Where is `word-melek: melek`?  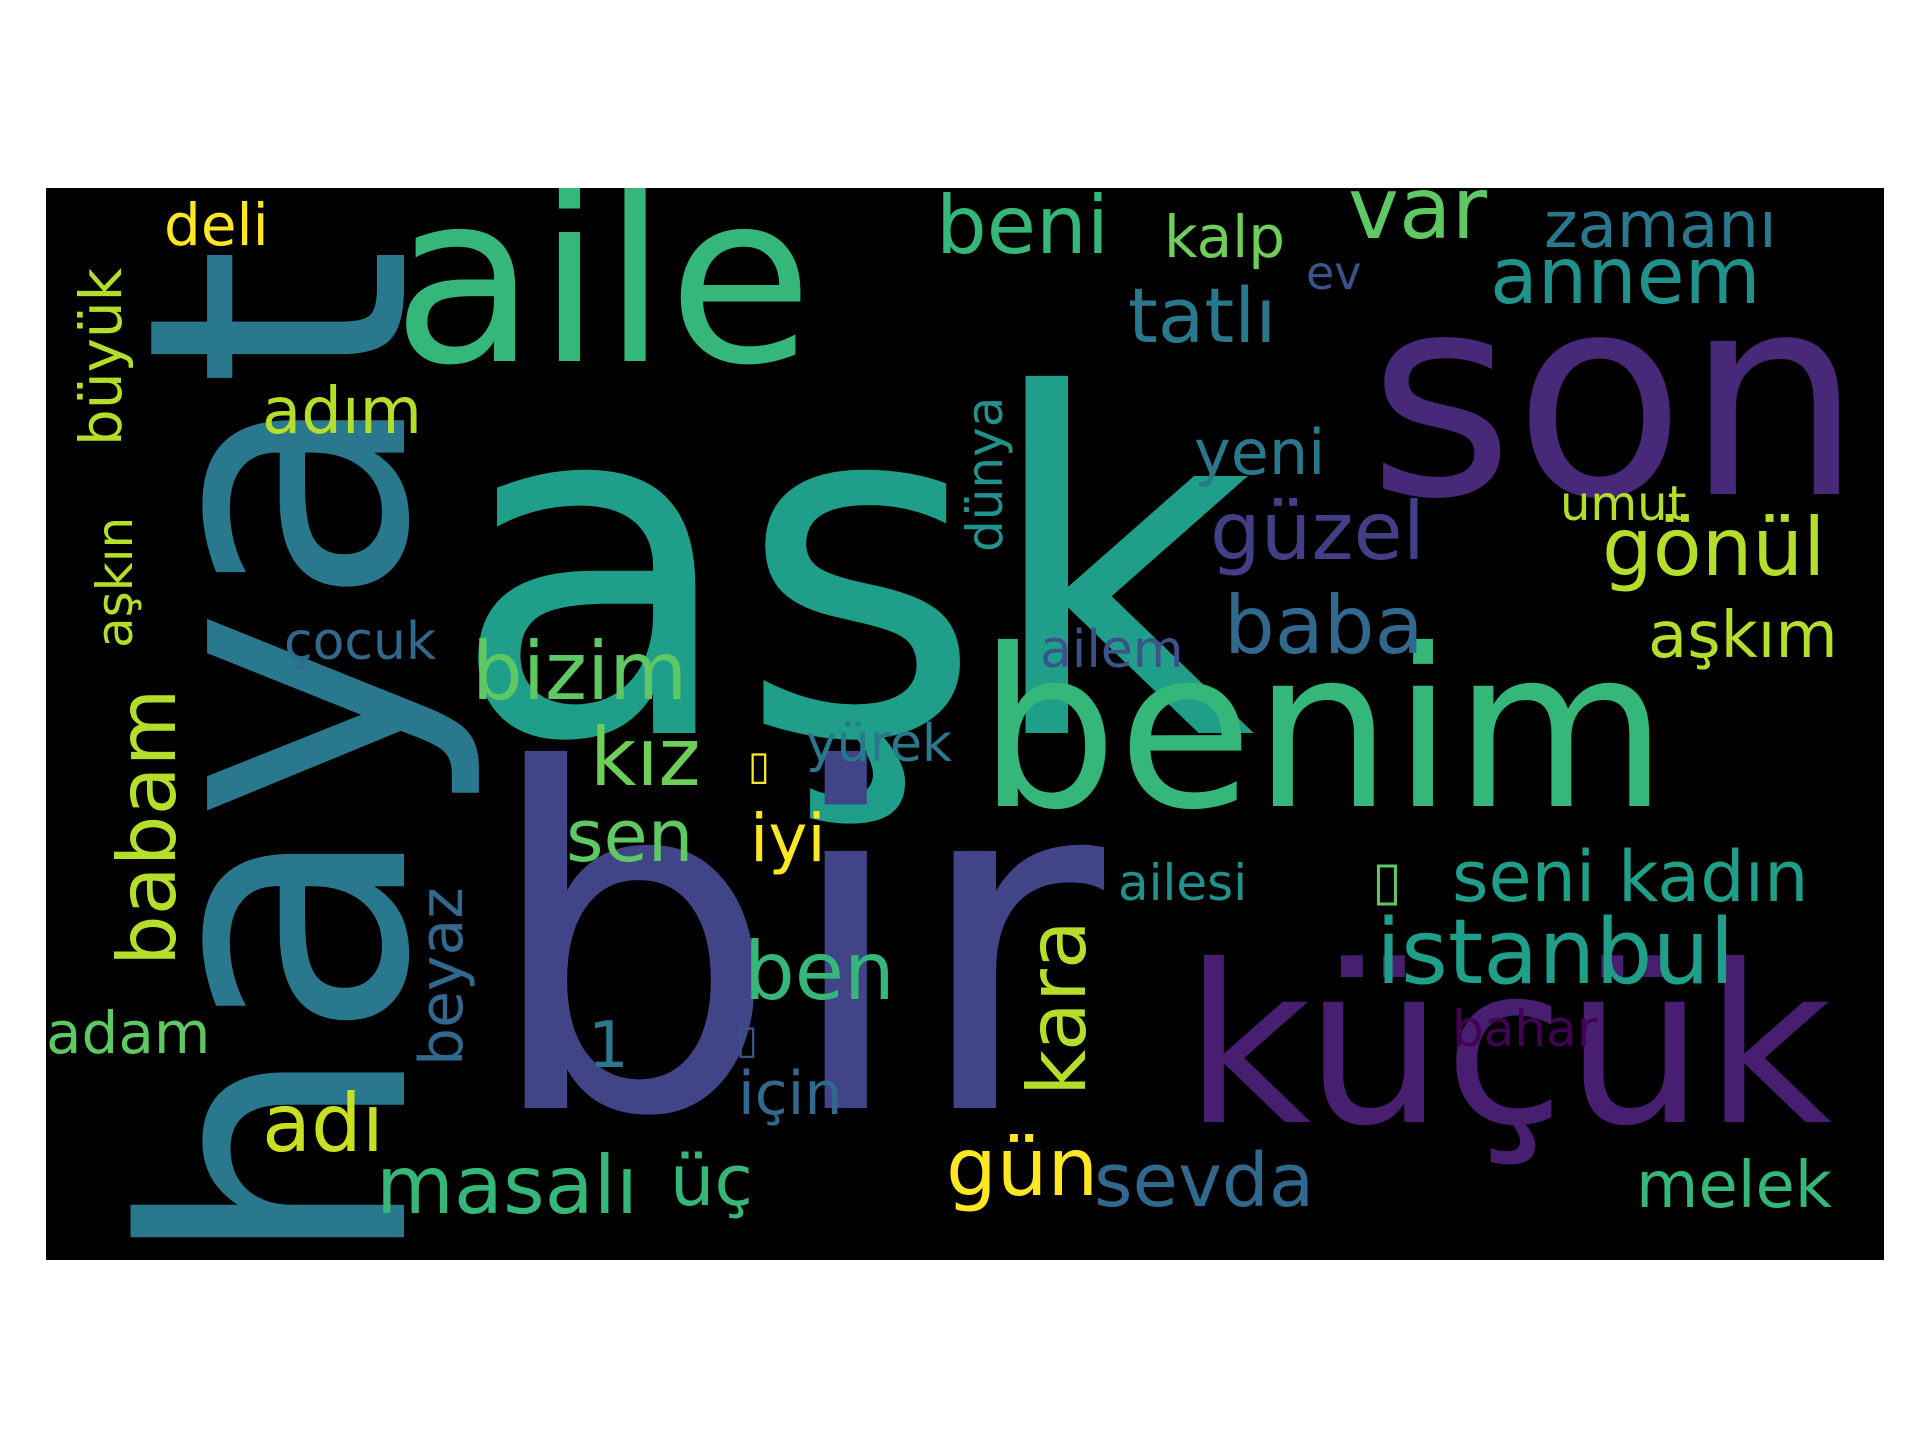 word-melek: melek is located at coordinates (1734, 1186).